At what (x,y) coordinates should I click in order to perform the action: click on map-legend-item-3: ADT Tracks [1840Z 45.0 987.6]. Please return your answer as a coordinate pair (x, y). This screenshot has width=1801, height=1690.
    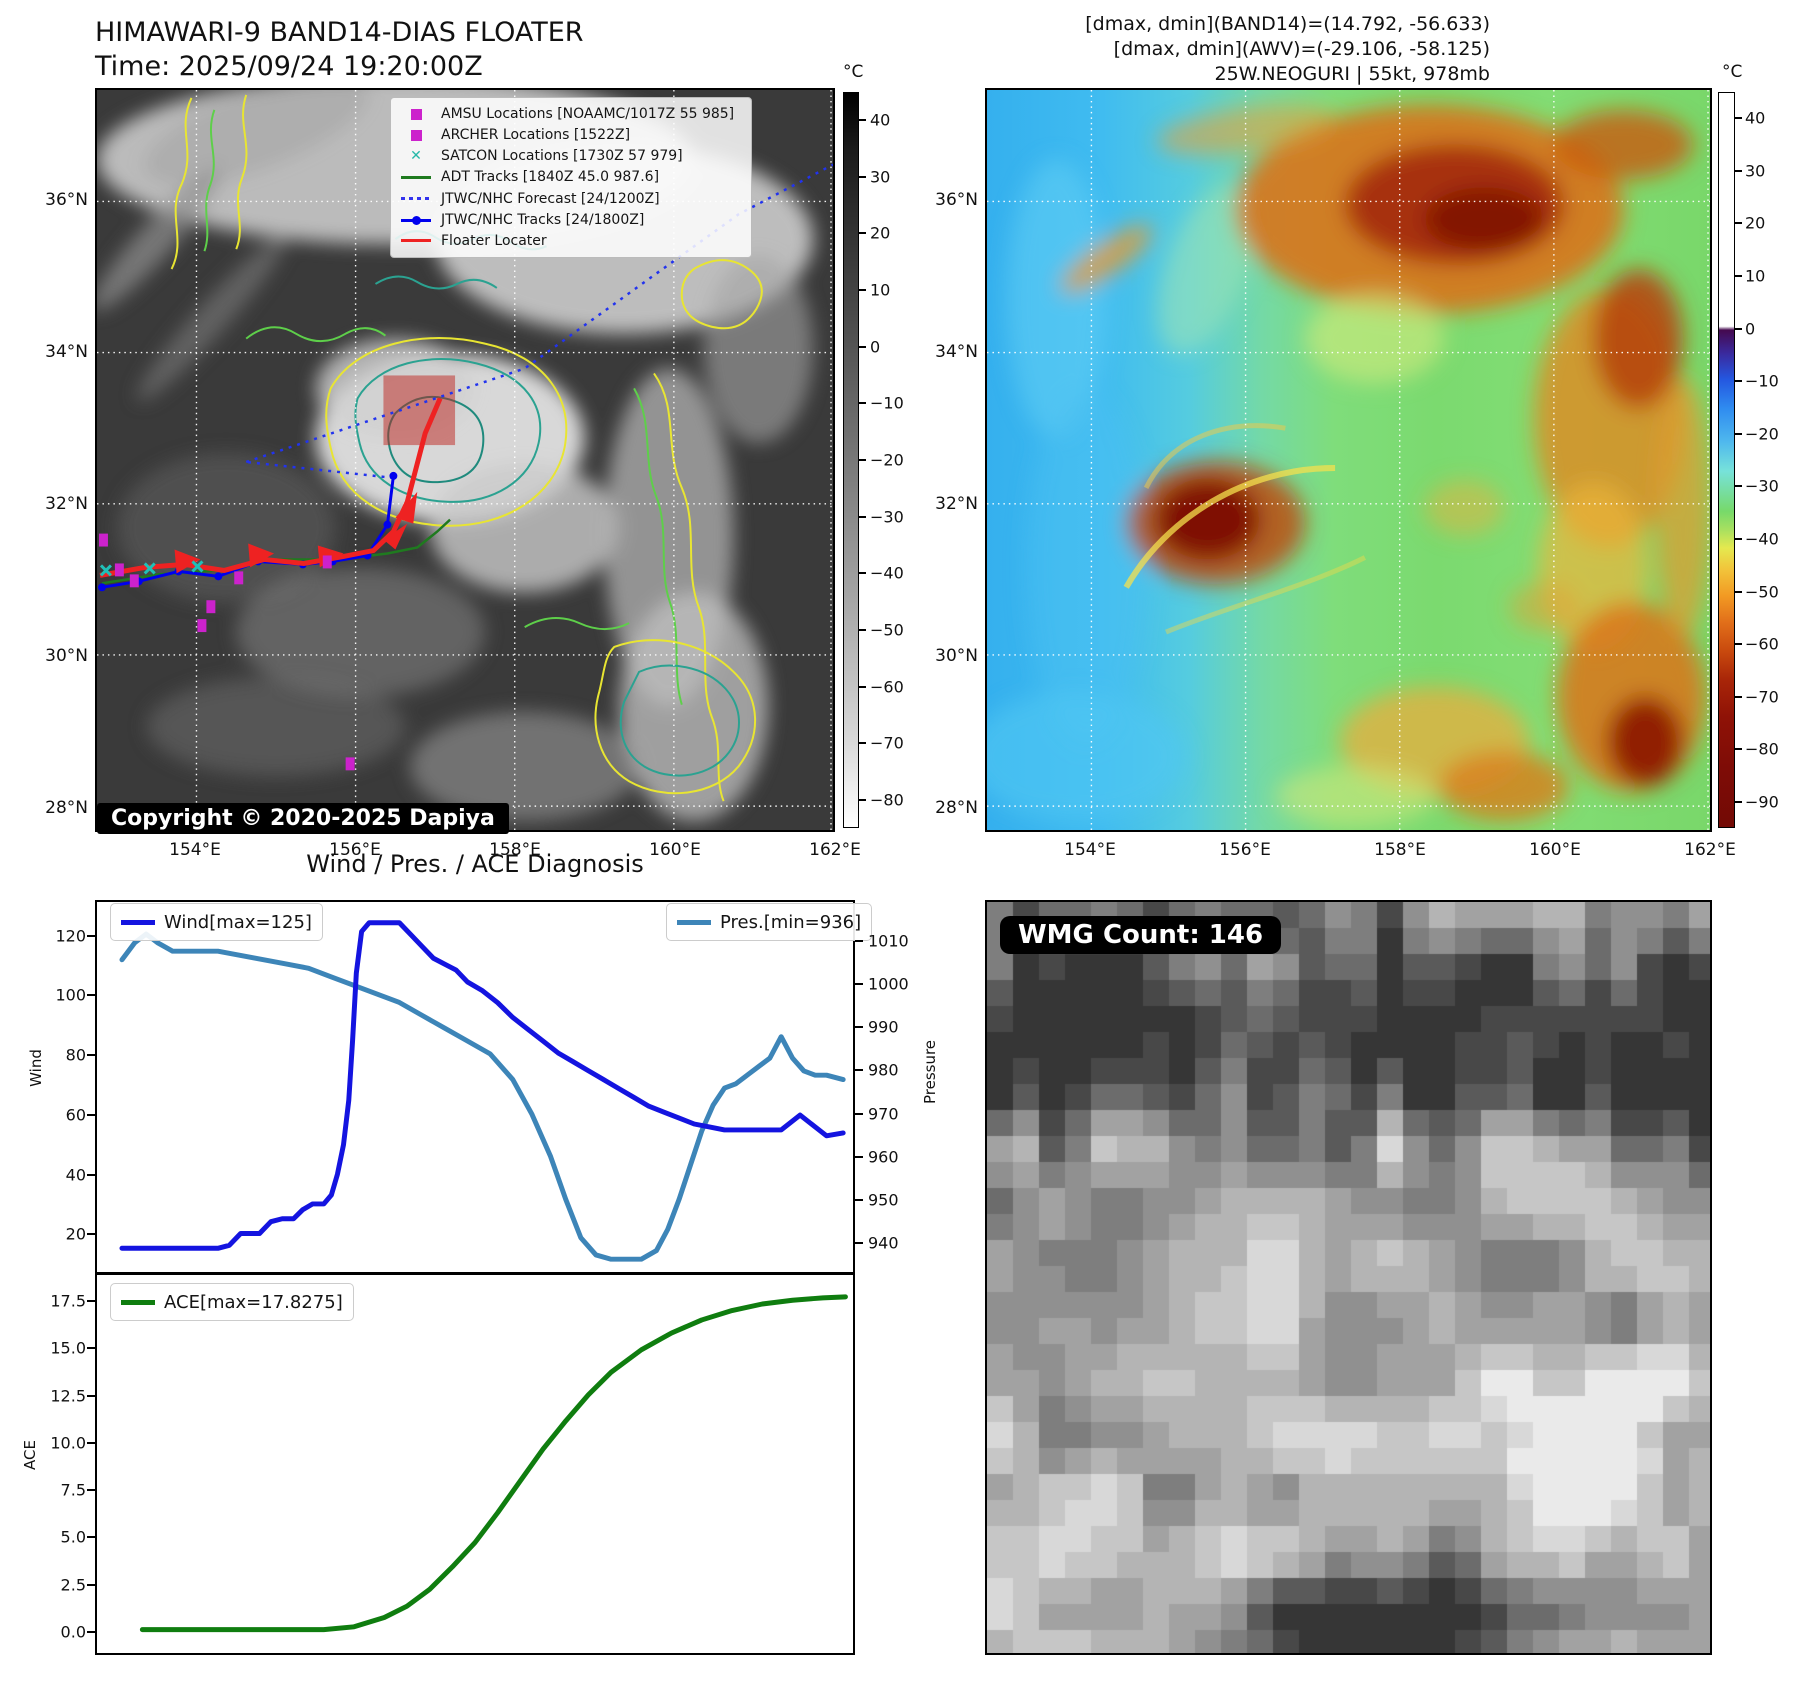
    Looking at the image, I should click on (570, 177).